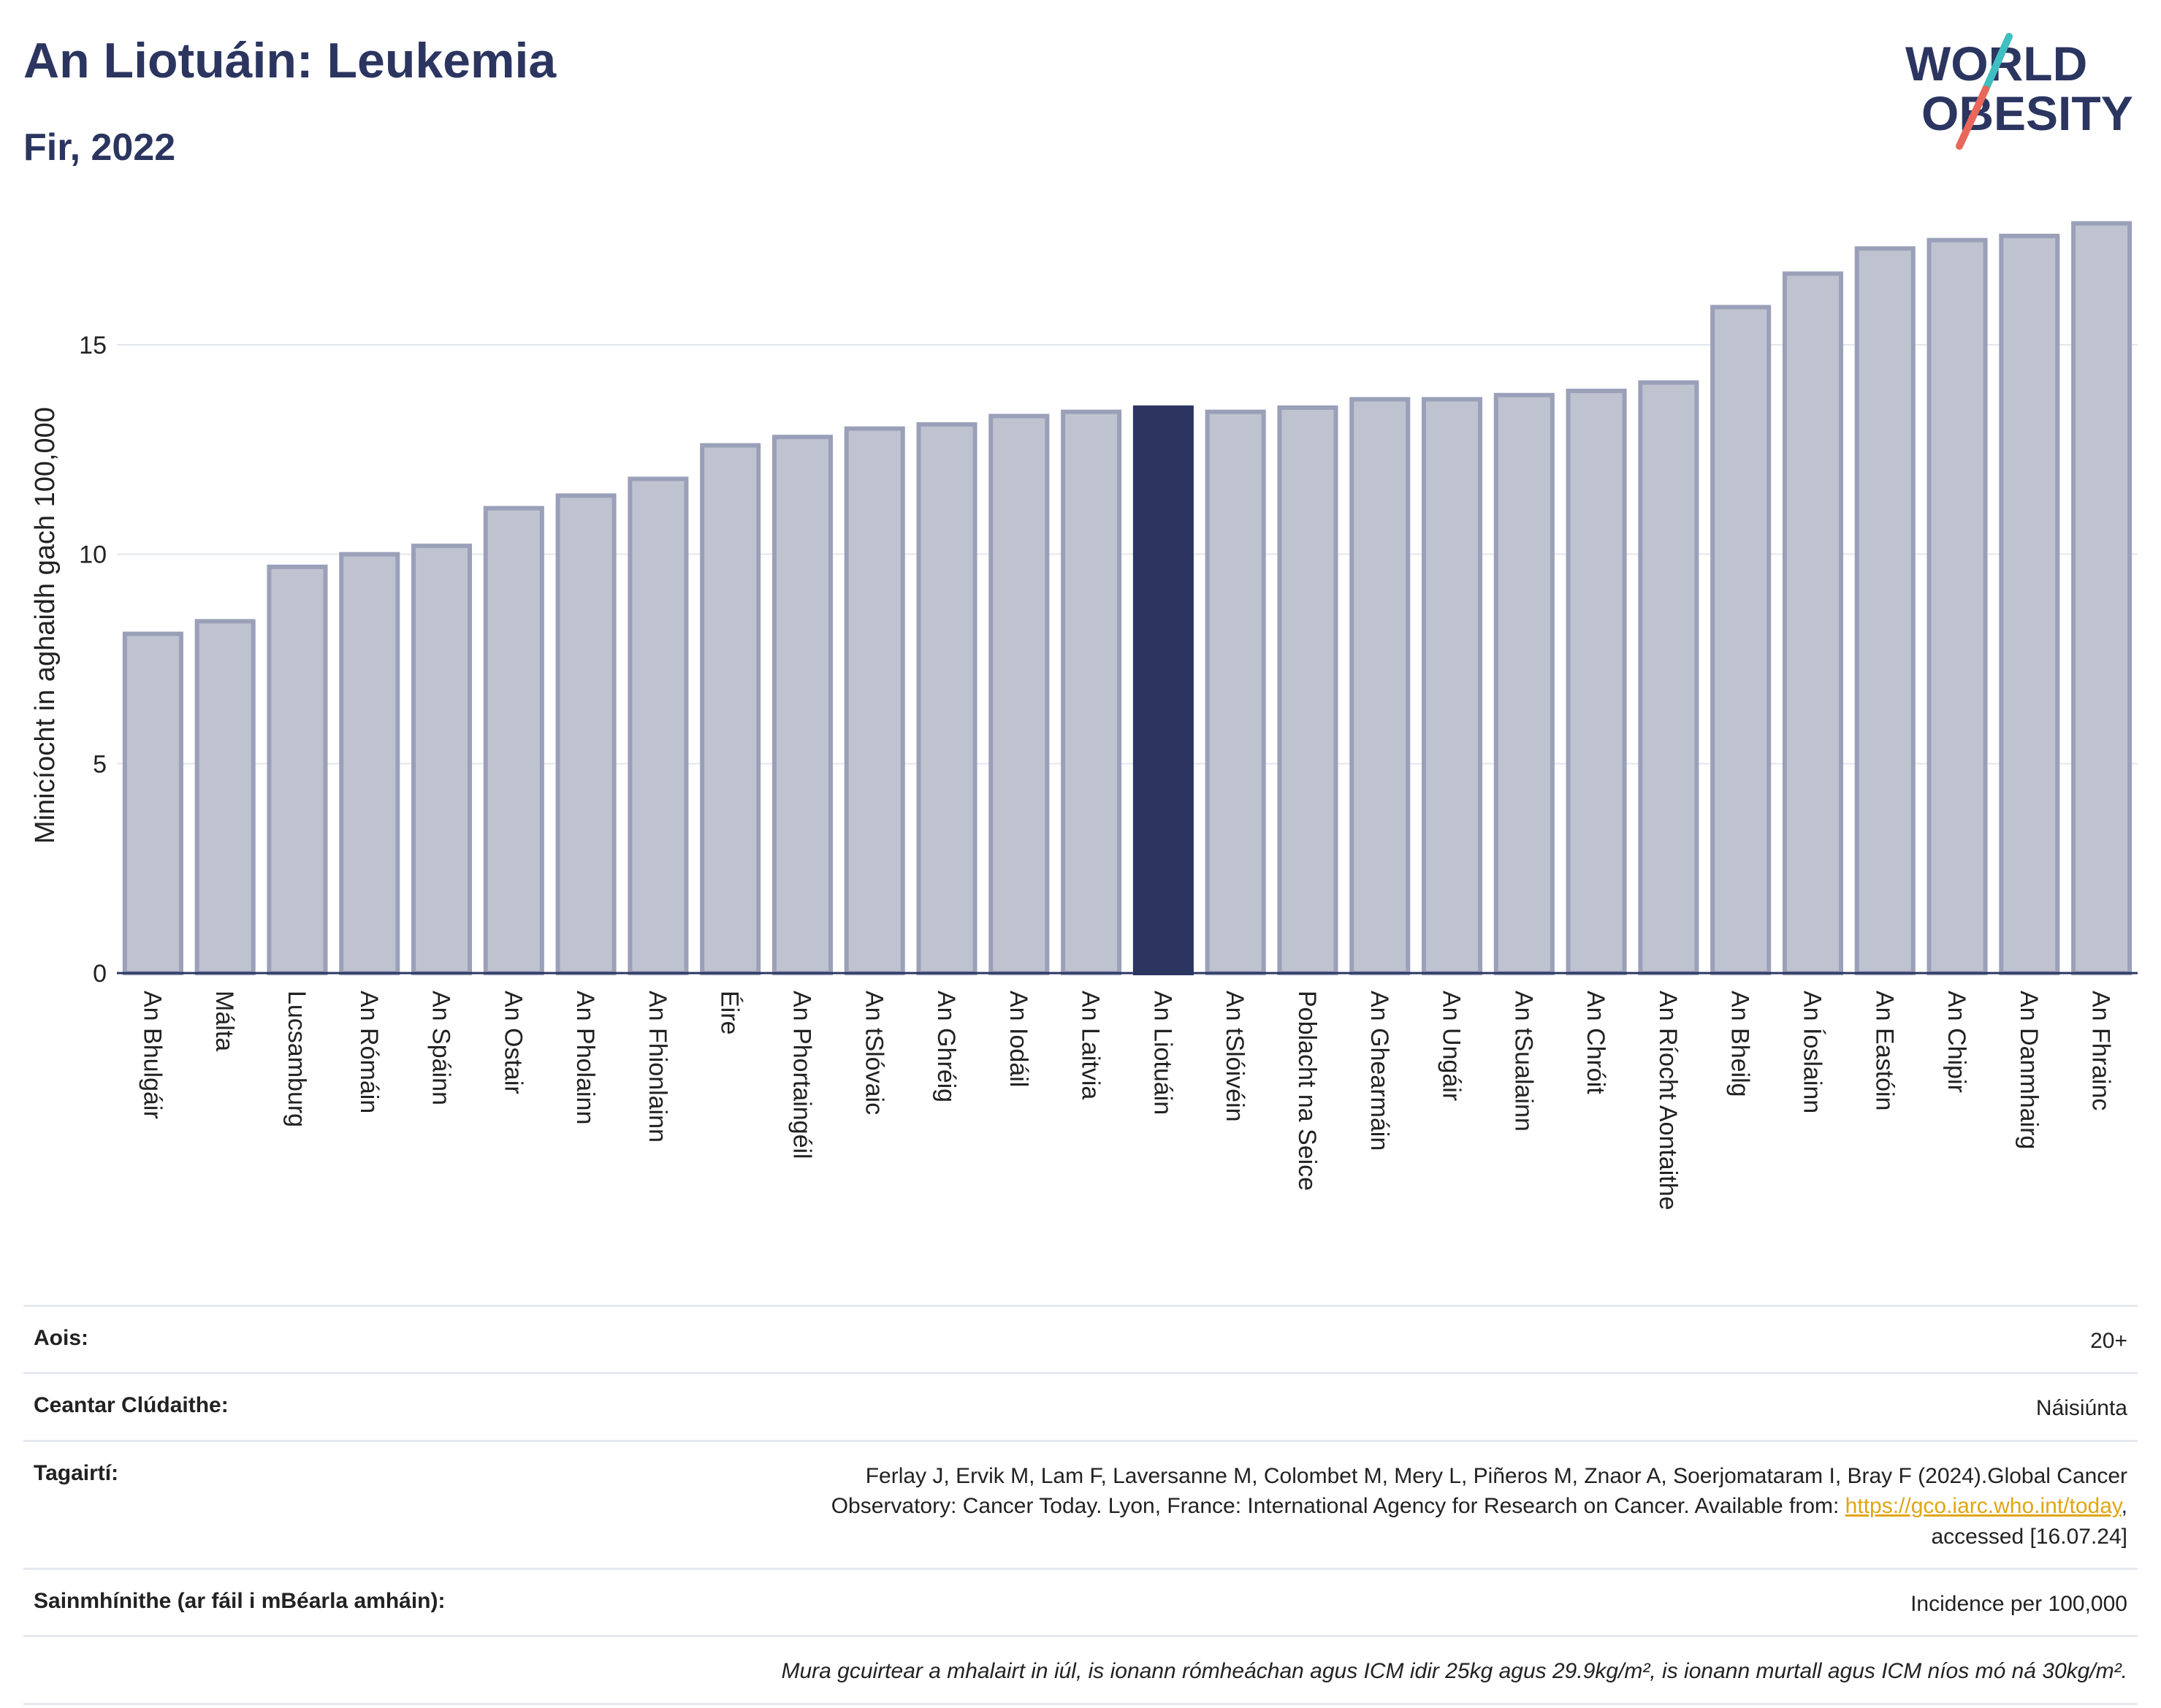 The width and height of the screenshot is (2161, 1708). What do you see at coordinates (1983, 1506) in the screenshot?
I see `reference-link: https://gco.iarc.who.int/today` at bounding box center [1983, 1506].